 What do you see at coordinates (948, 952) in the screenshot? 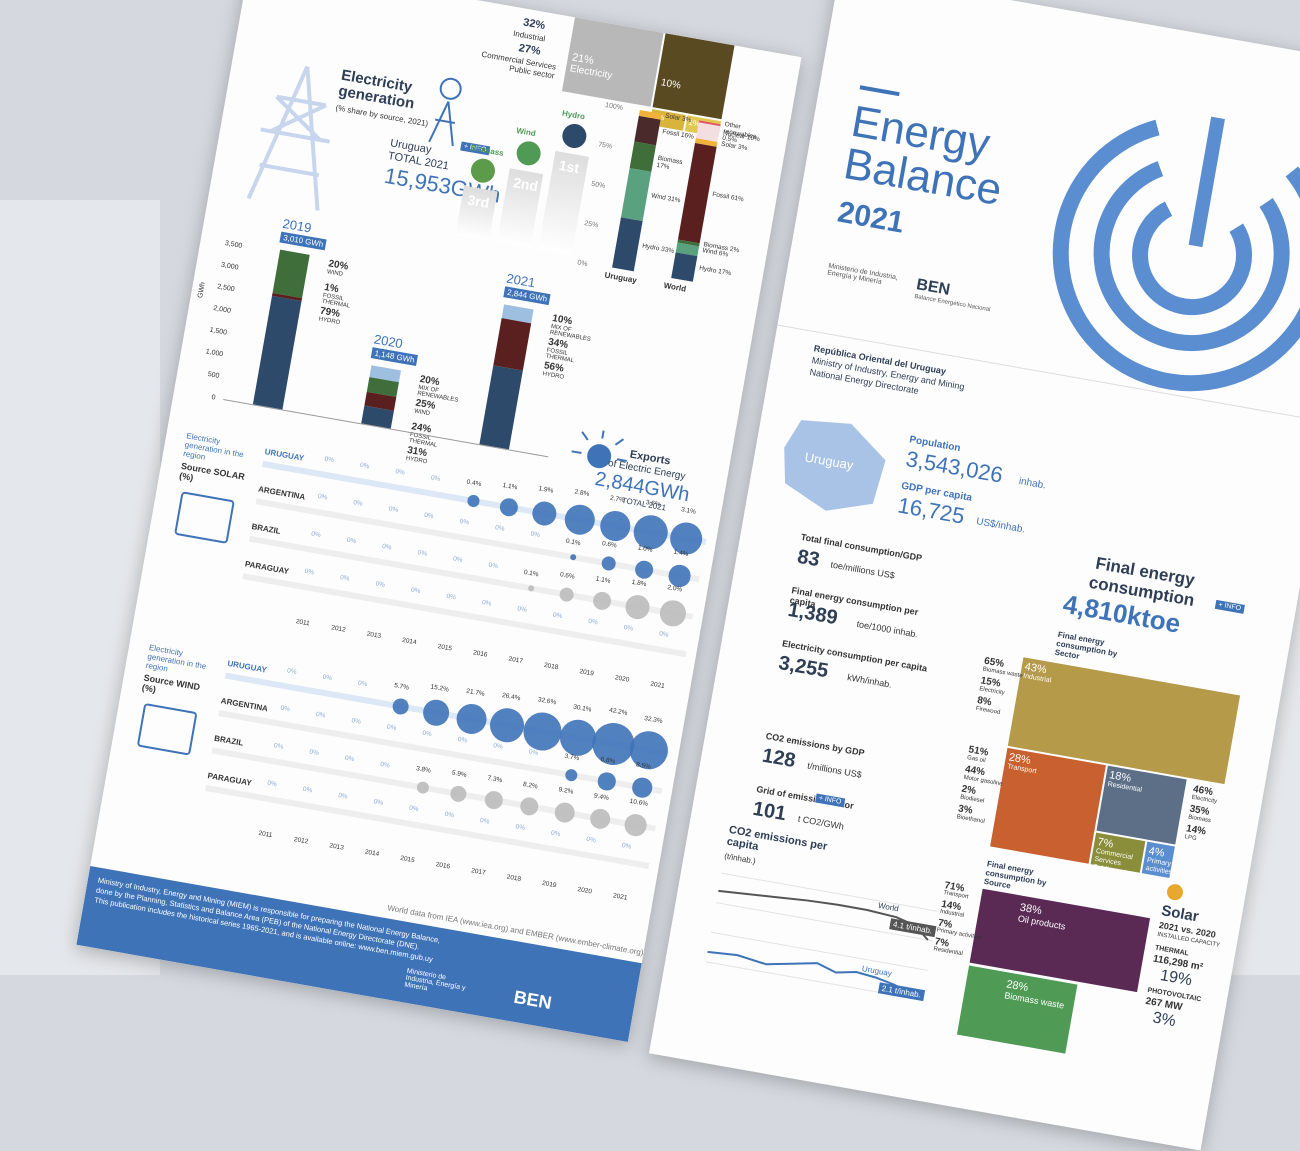
I see `mix-name: Residential` at bounding box center [948, 952].